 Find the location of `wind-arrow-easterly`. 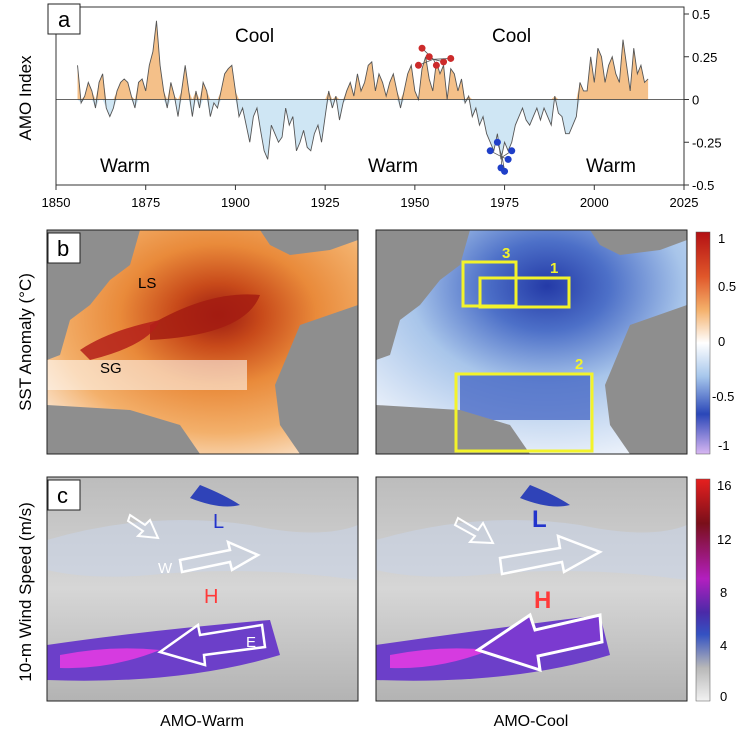

wind-arrow-easterly is located at coordinates (212, 644).